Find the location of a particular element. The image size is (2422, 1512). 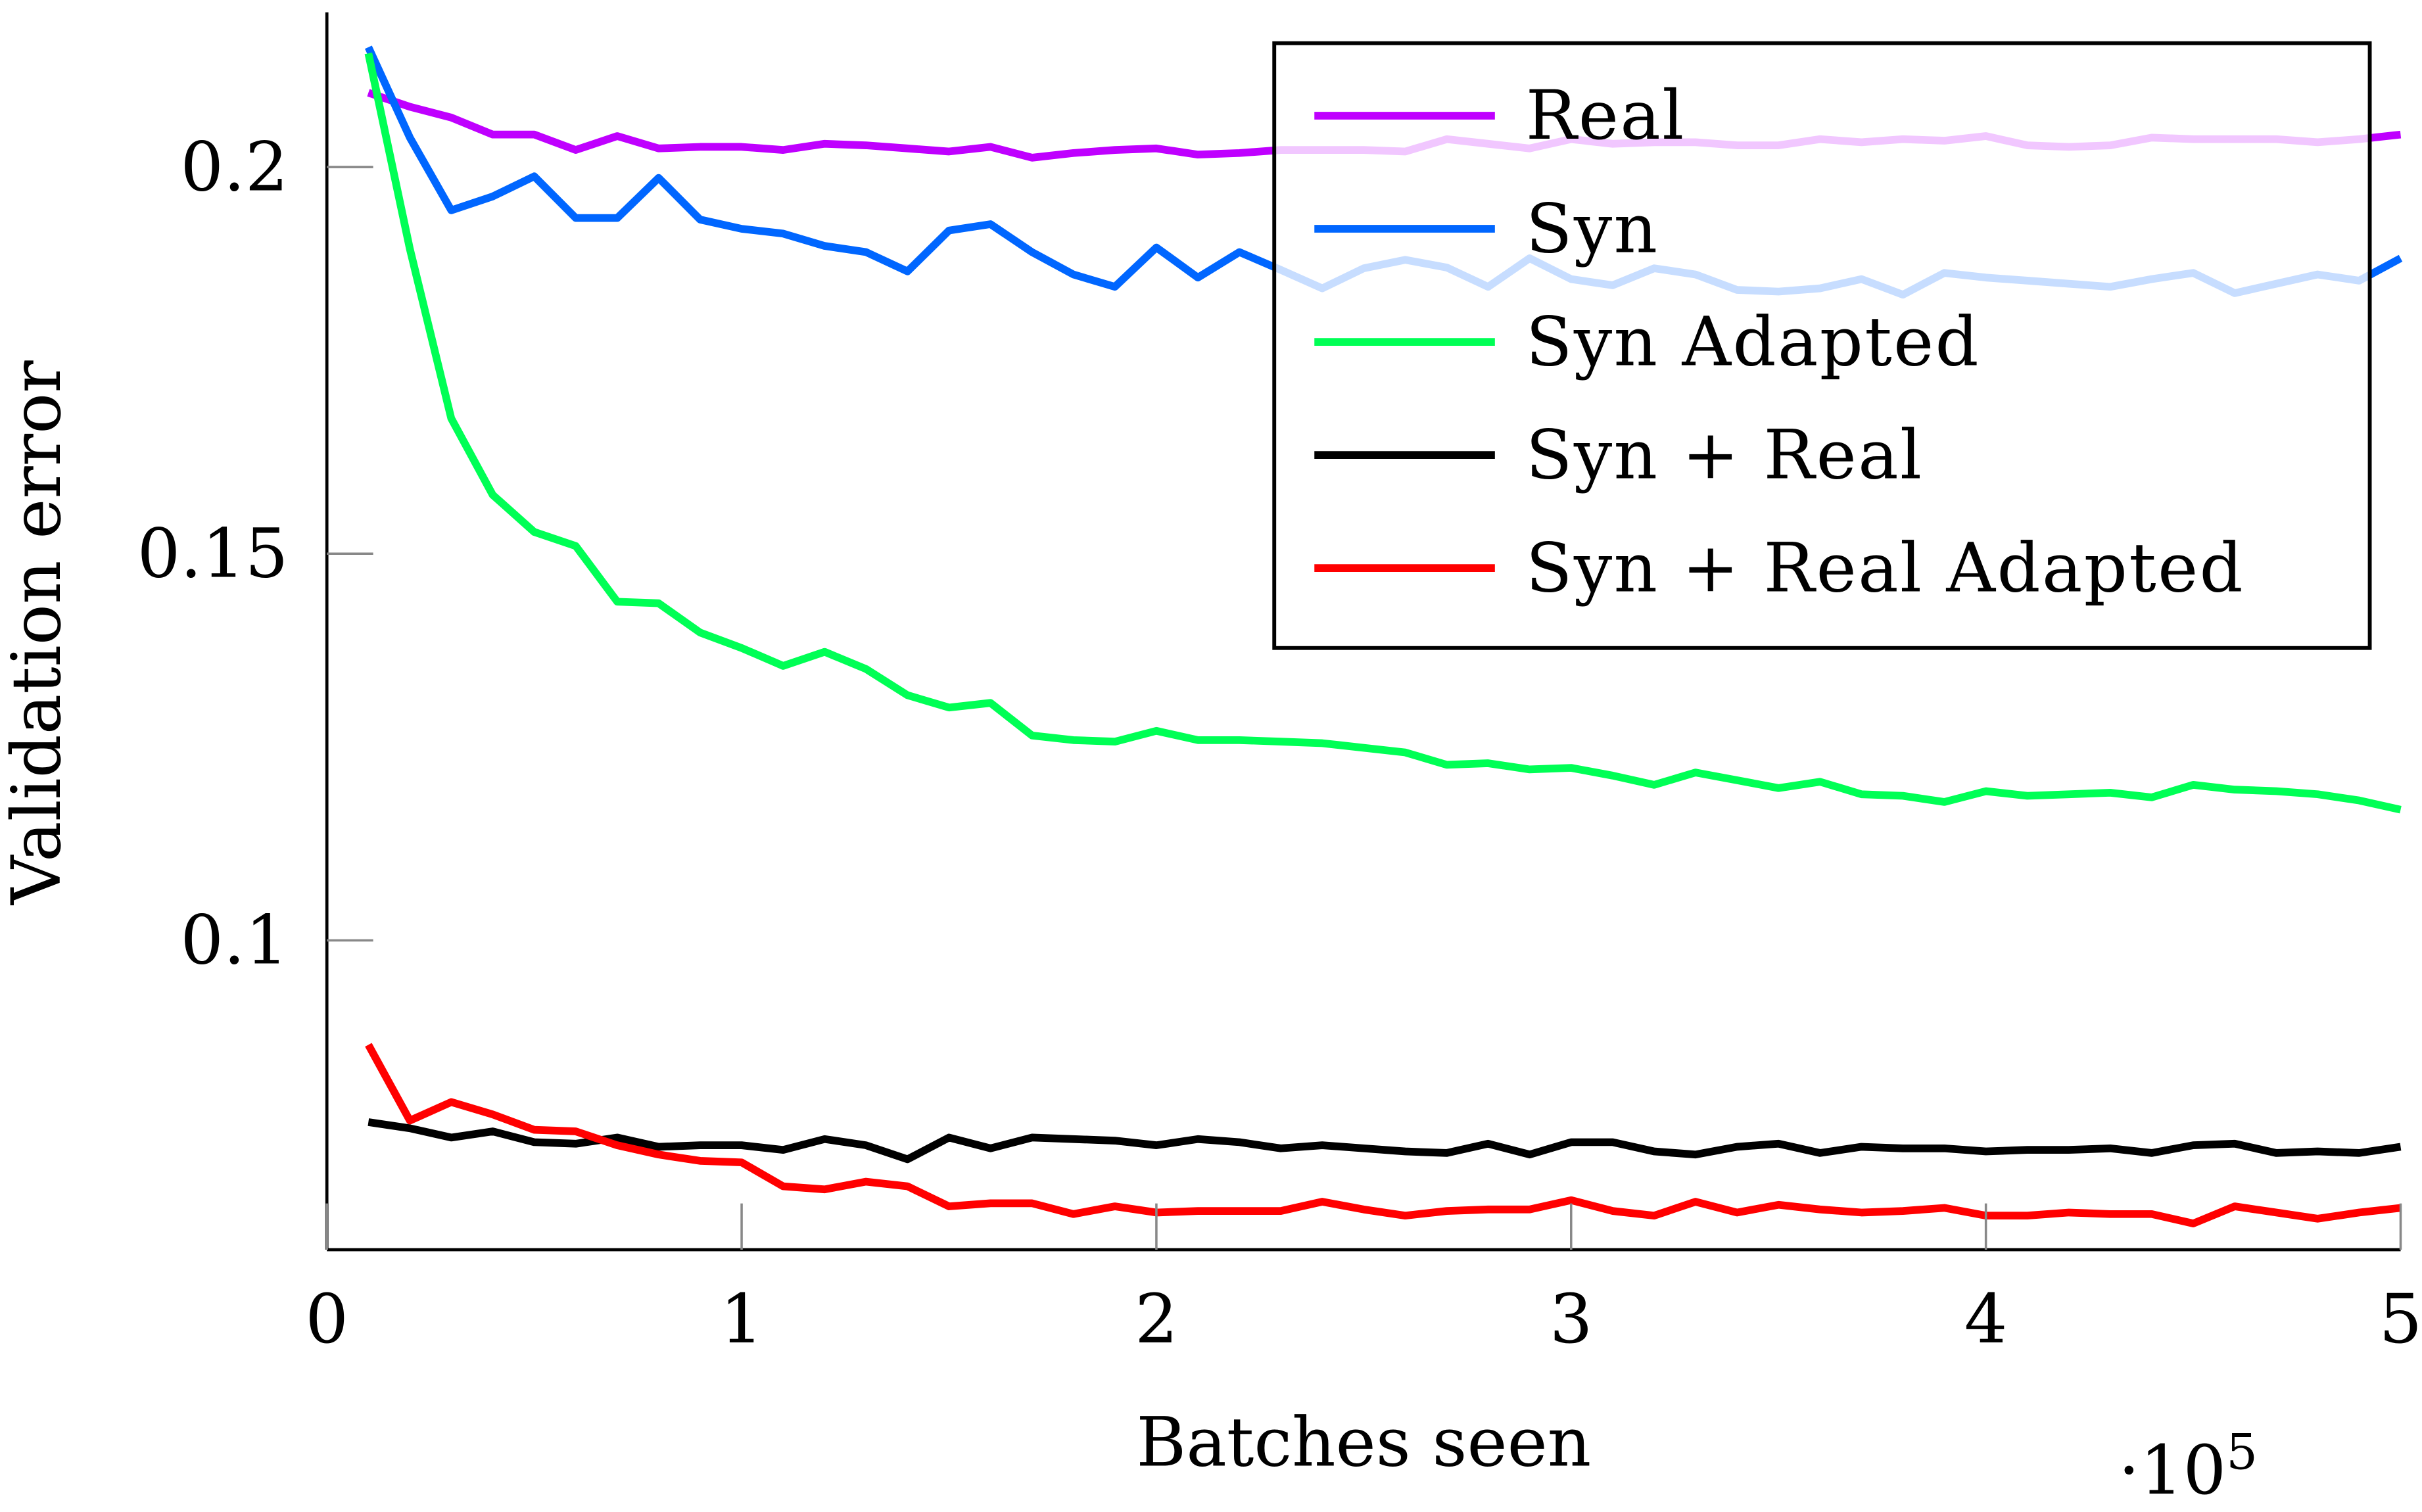

series-line-syn-real-adapted is located at coordinates (1383, 1135).